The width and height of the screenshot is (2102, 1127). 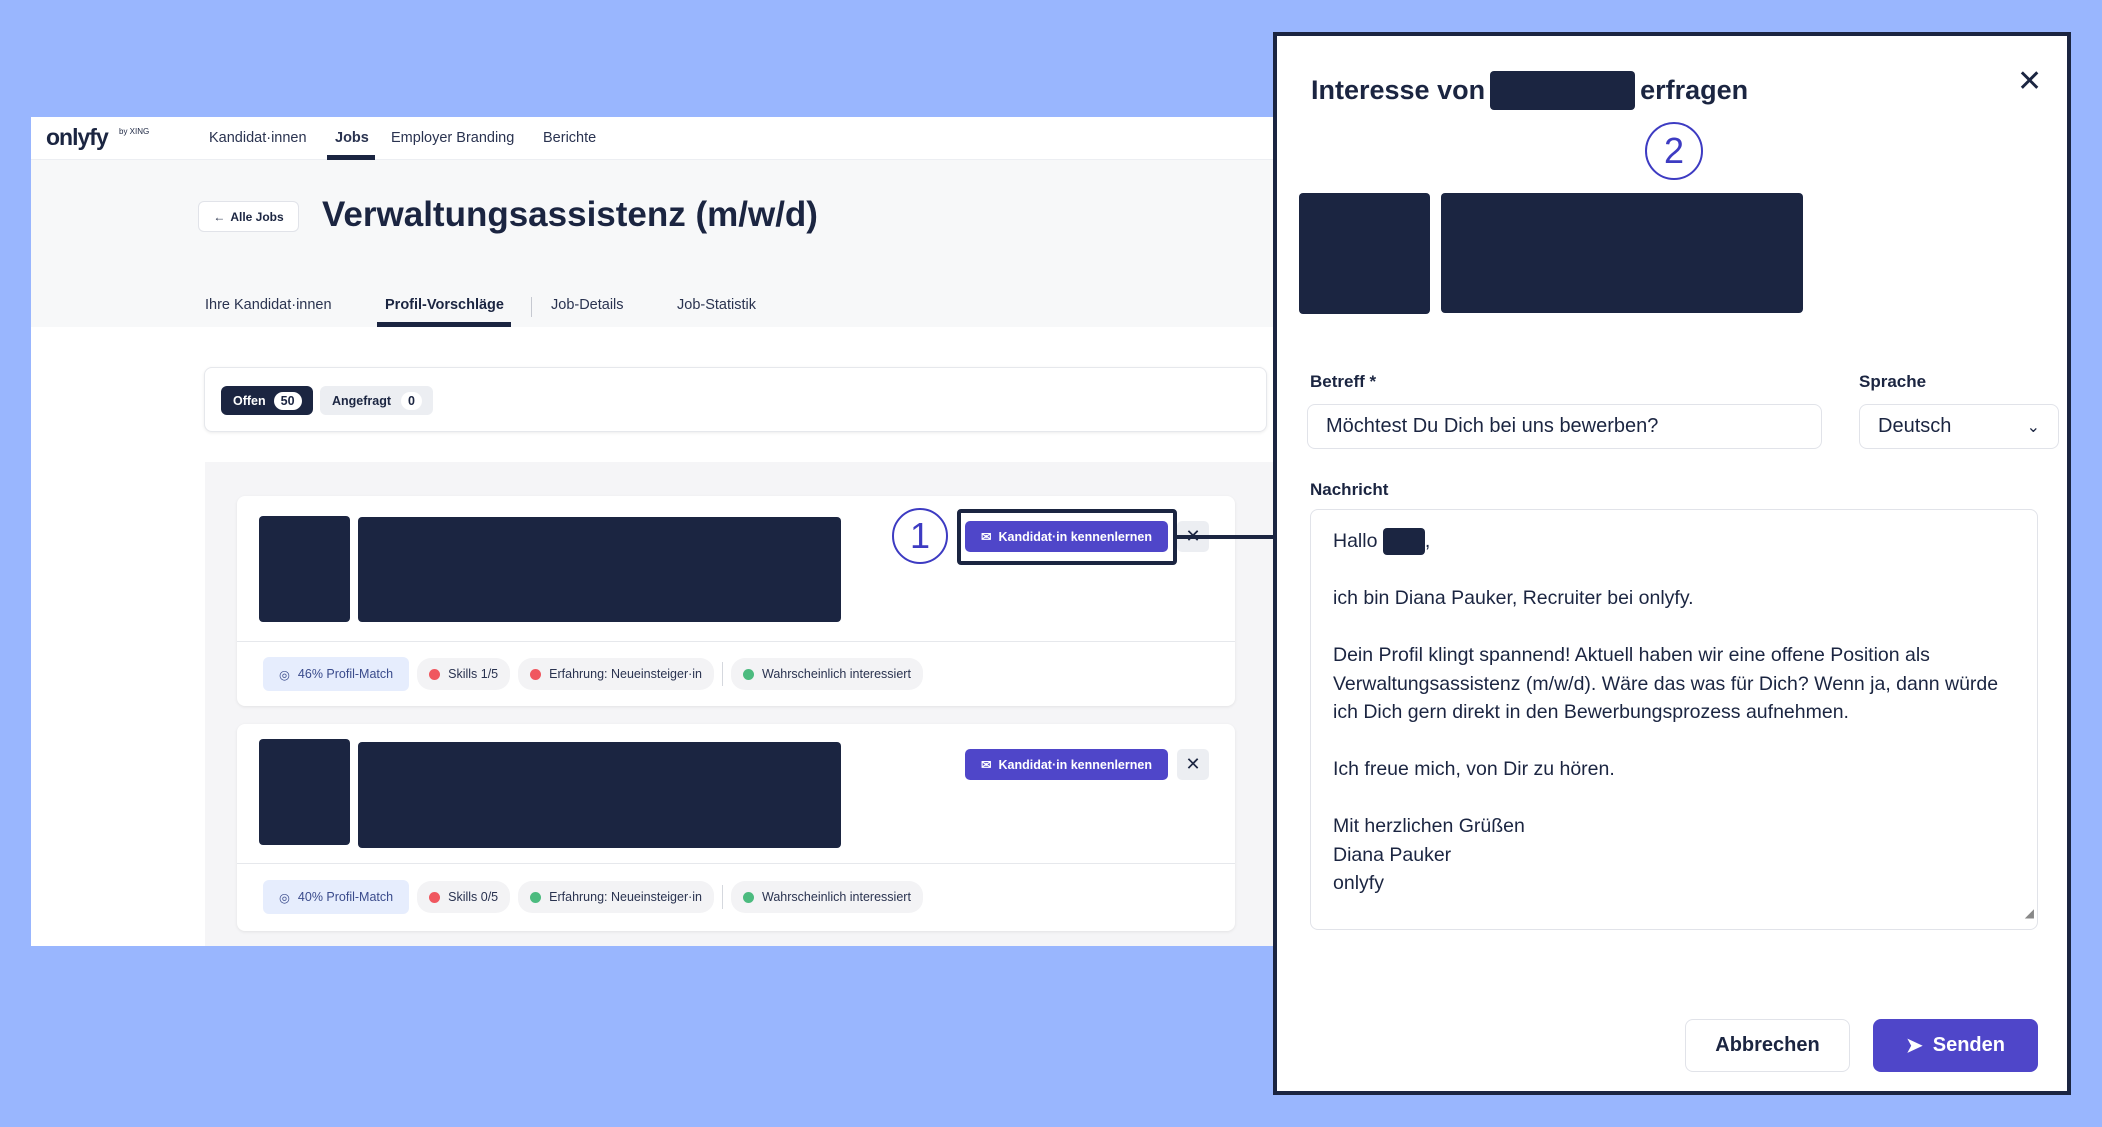 I want to click on send-label: Senden, so click(x=1968, y=1045).